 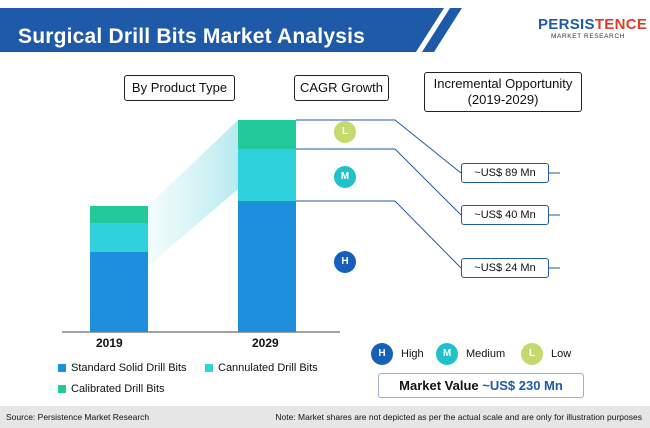 I want to click on bar-2029-cannulated-drill-bits, so click(x=267, y=175).